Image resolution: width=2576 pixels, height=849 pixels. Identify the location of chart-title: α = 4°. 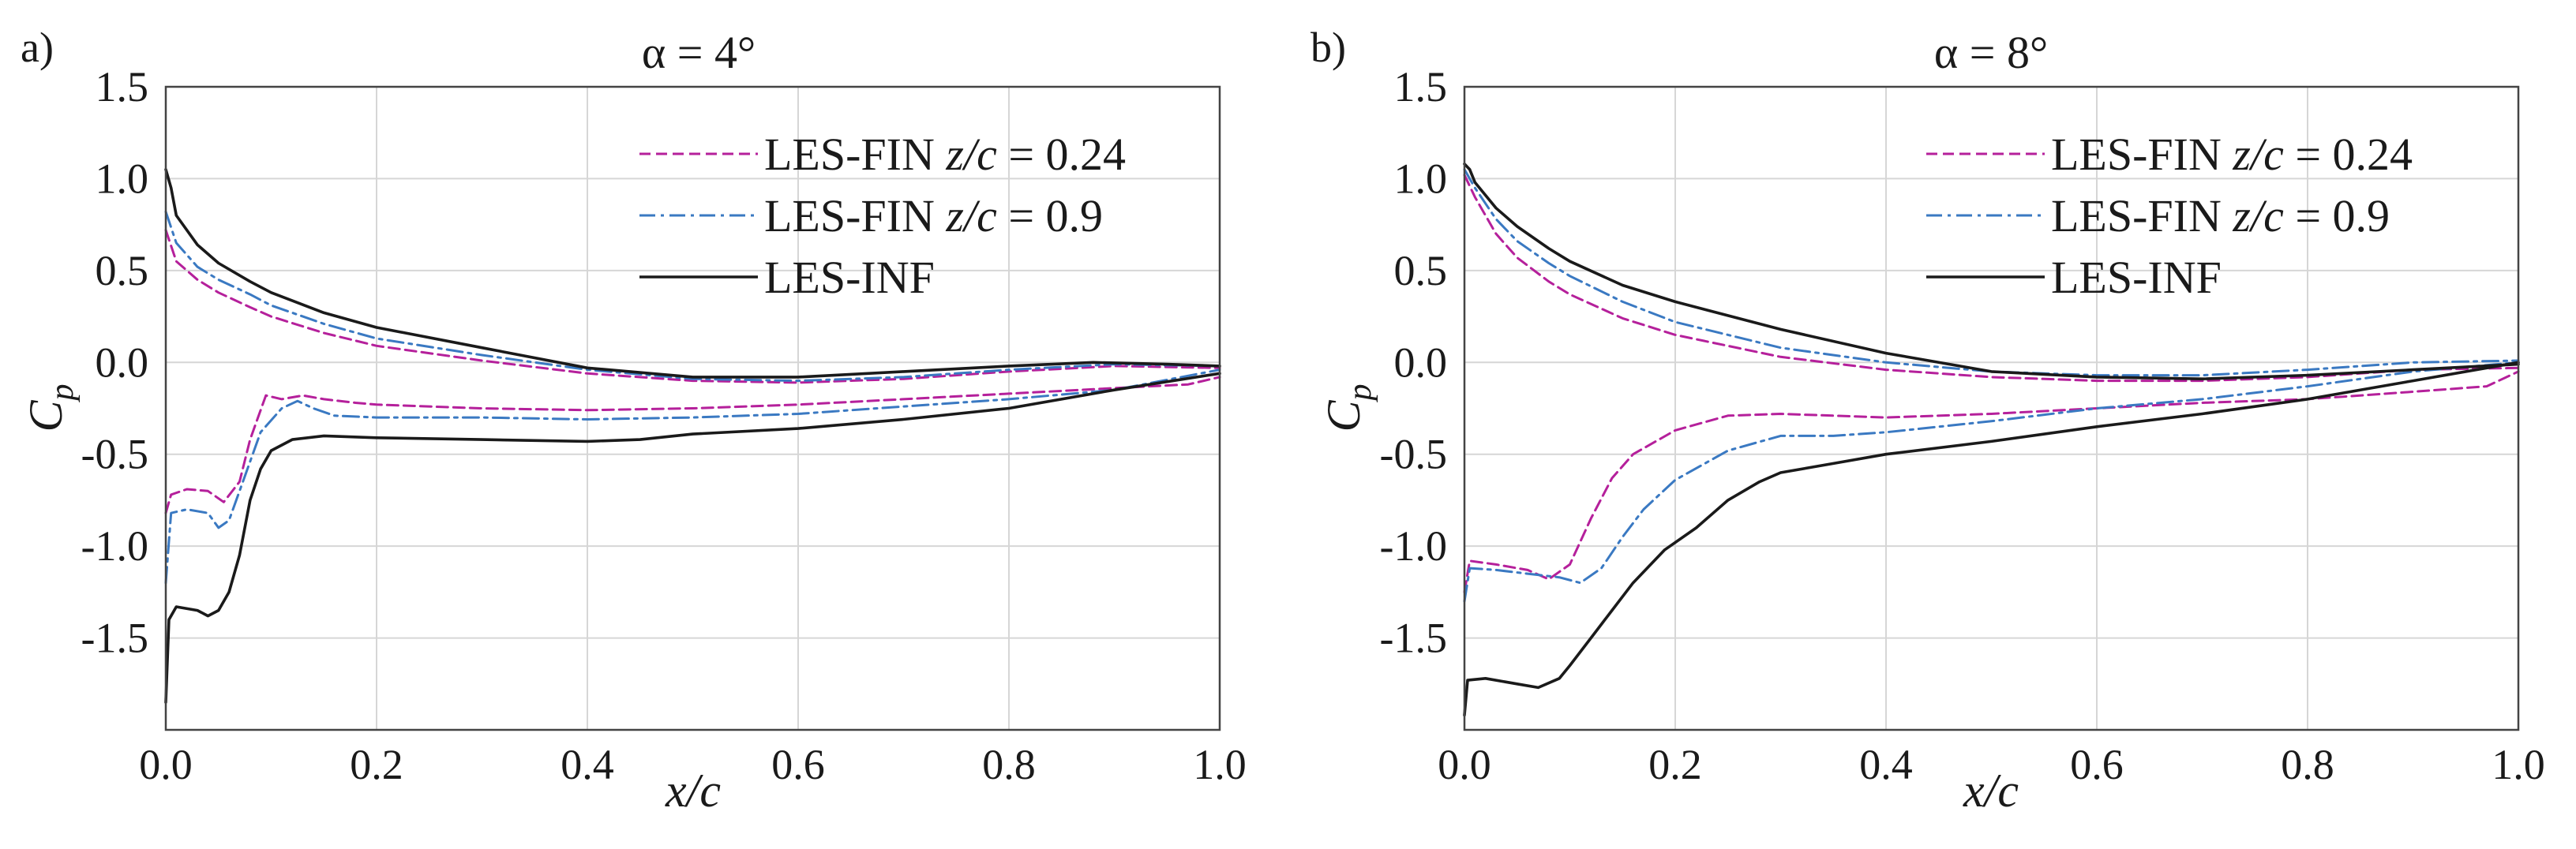
(699, 52).